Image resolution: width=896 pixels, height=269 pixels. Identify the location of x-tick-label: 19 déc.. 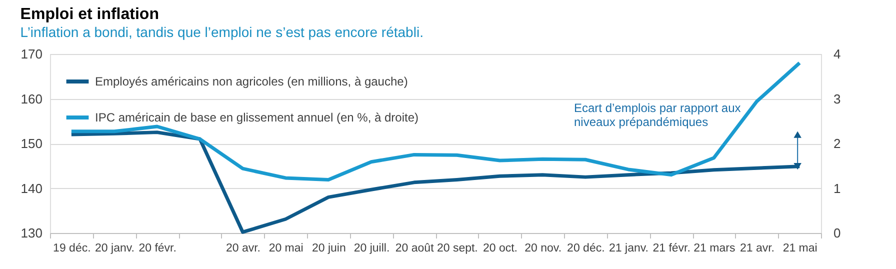
(72, 248).